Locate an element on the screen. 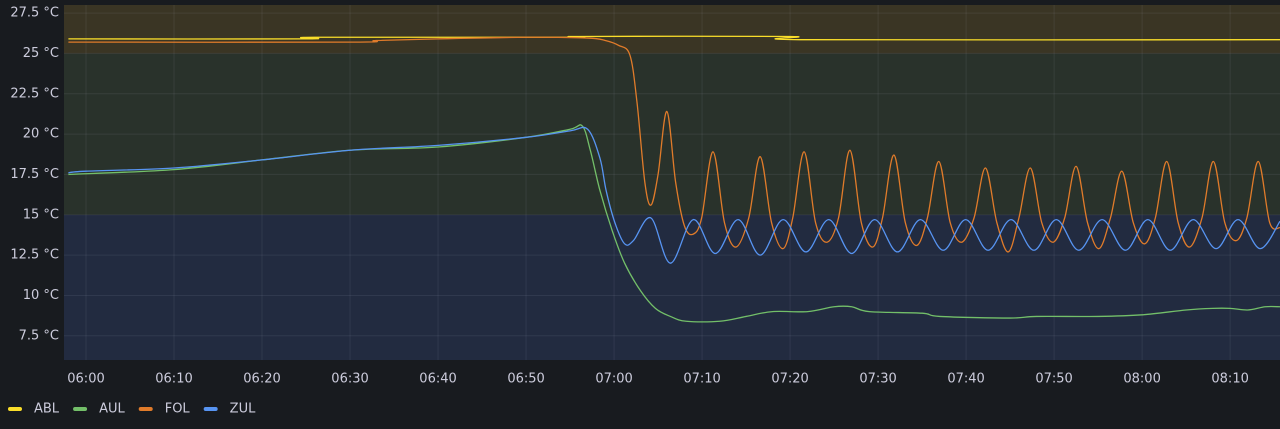 Image resolution: width=1280 pixels, height=429 pixels. y-tick-label: 27.5 °C is located at coordinates (34, 13).